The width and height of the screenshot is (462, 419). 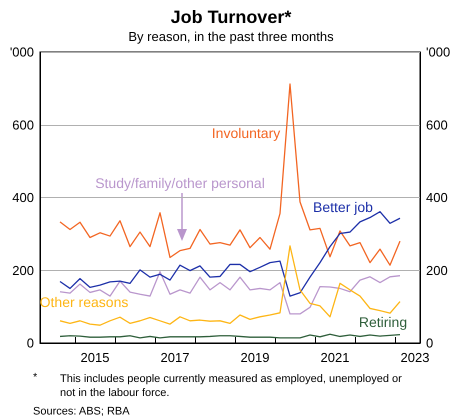 I want to click on source-note: Sources: ABS; RBA, so click(x=81, y=412).